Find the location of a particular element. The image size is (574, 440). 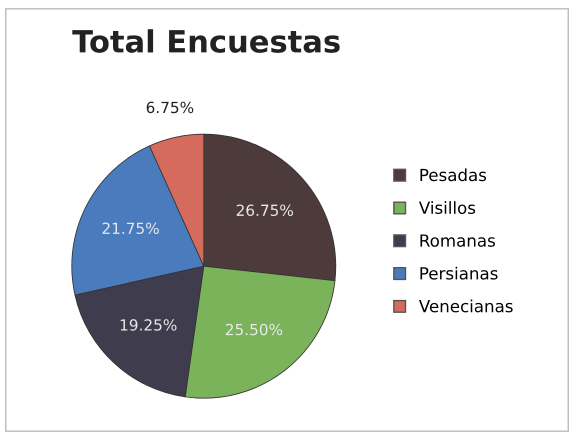

legend-label: Romanas is located at coordinates (457, 240).